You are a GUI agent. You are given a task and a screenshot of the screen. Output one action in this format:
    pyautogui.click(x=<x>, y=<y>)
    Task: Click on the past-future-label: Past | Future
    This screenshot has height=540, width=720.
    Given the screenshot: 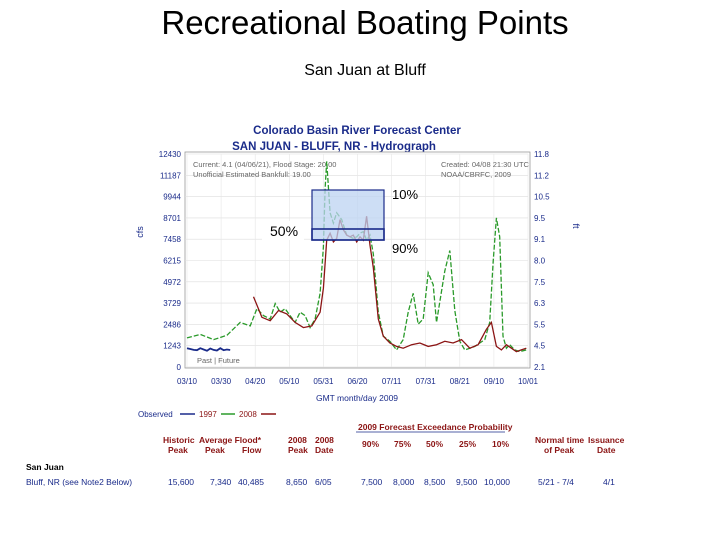 What is the action you would take?
    pyautogui.click(x=218, y=360)
    